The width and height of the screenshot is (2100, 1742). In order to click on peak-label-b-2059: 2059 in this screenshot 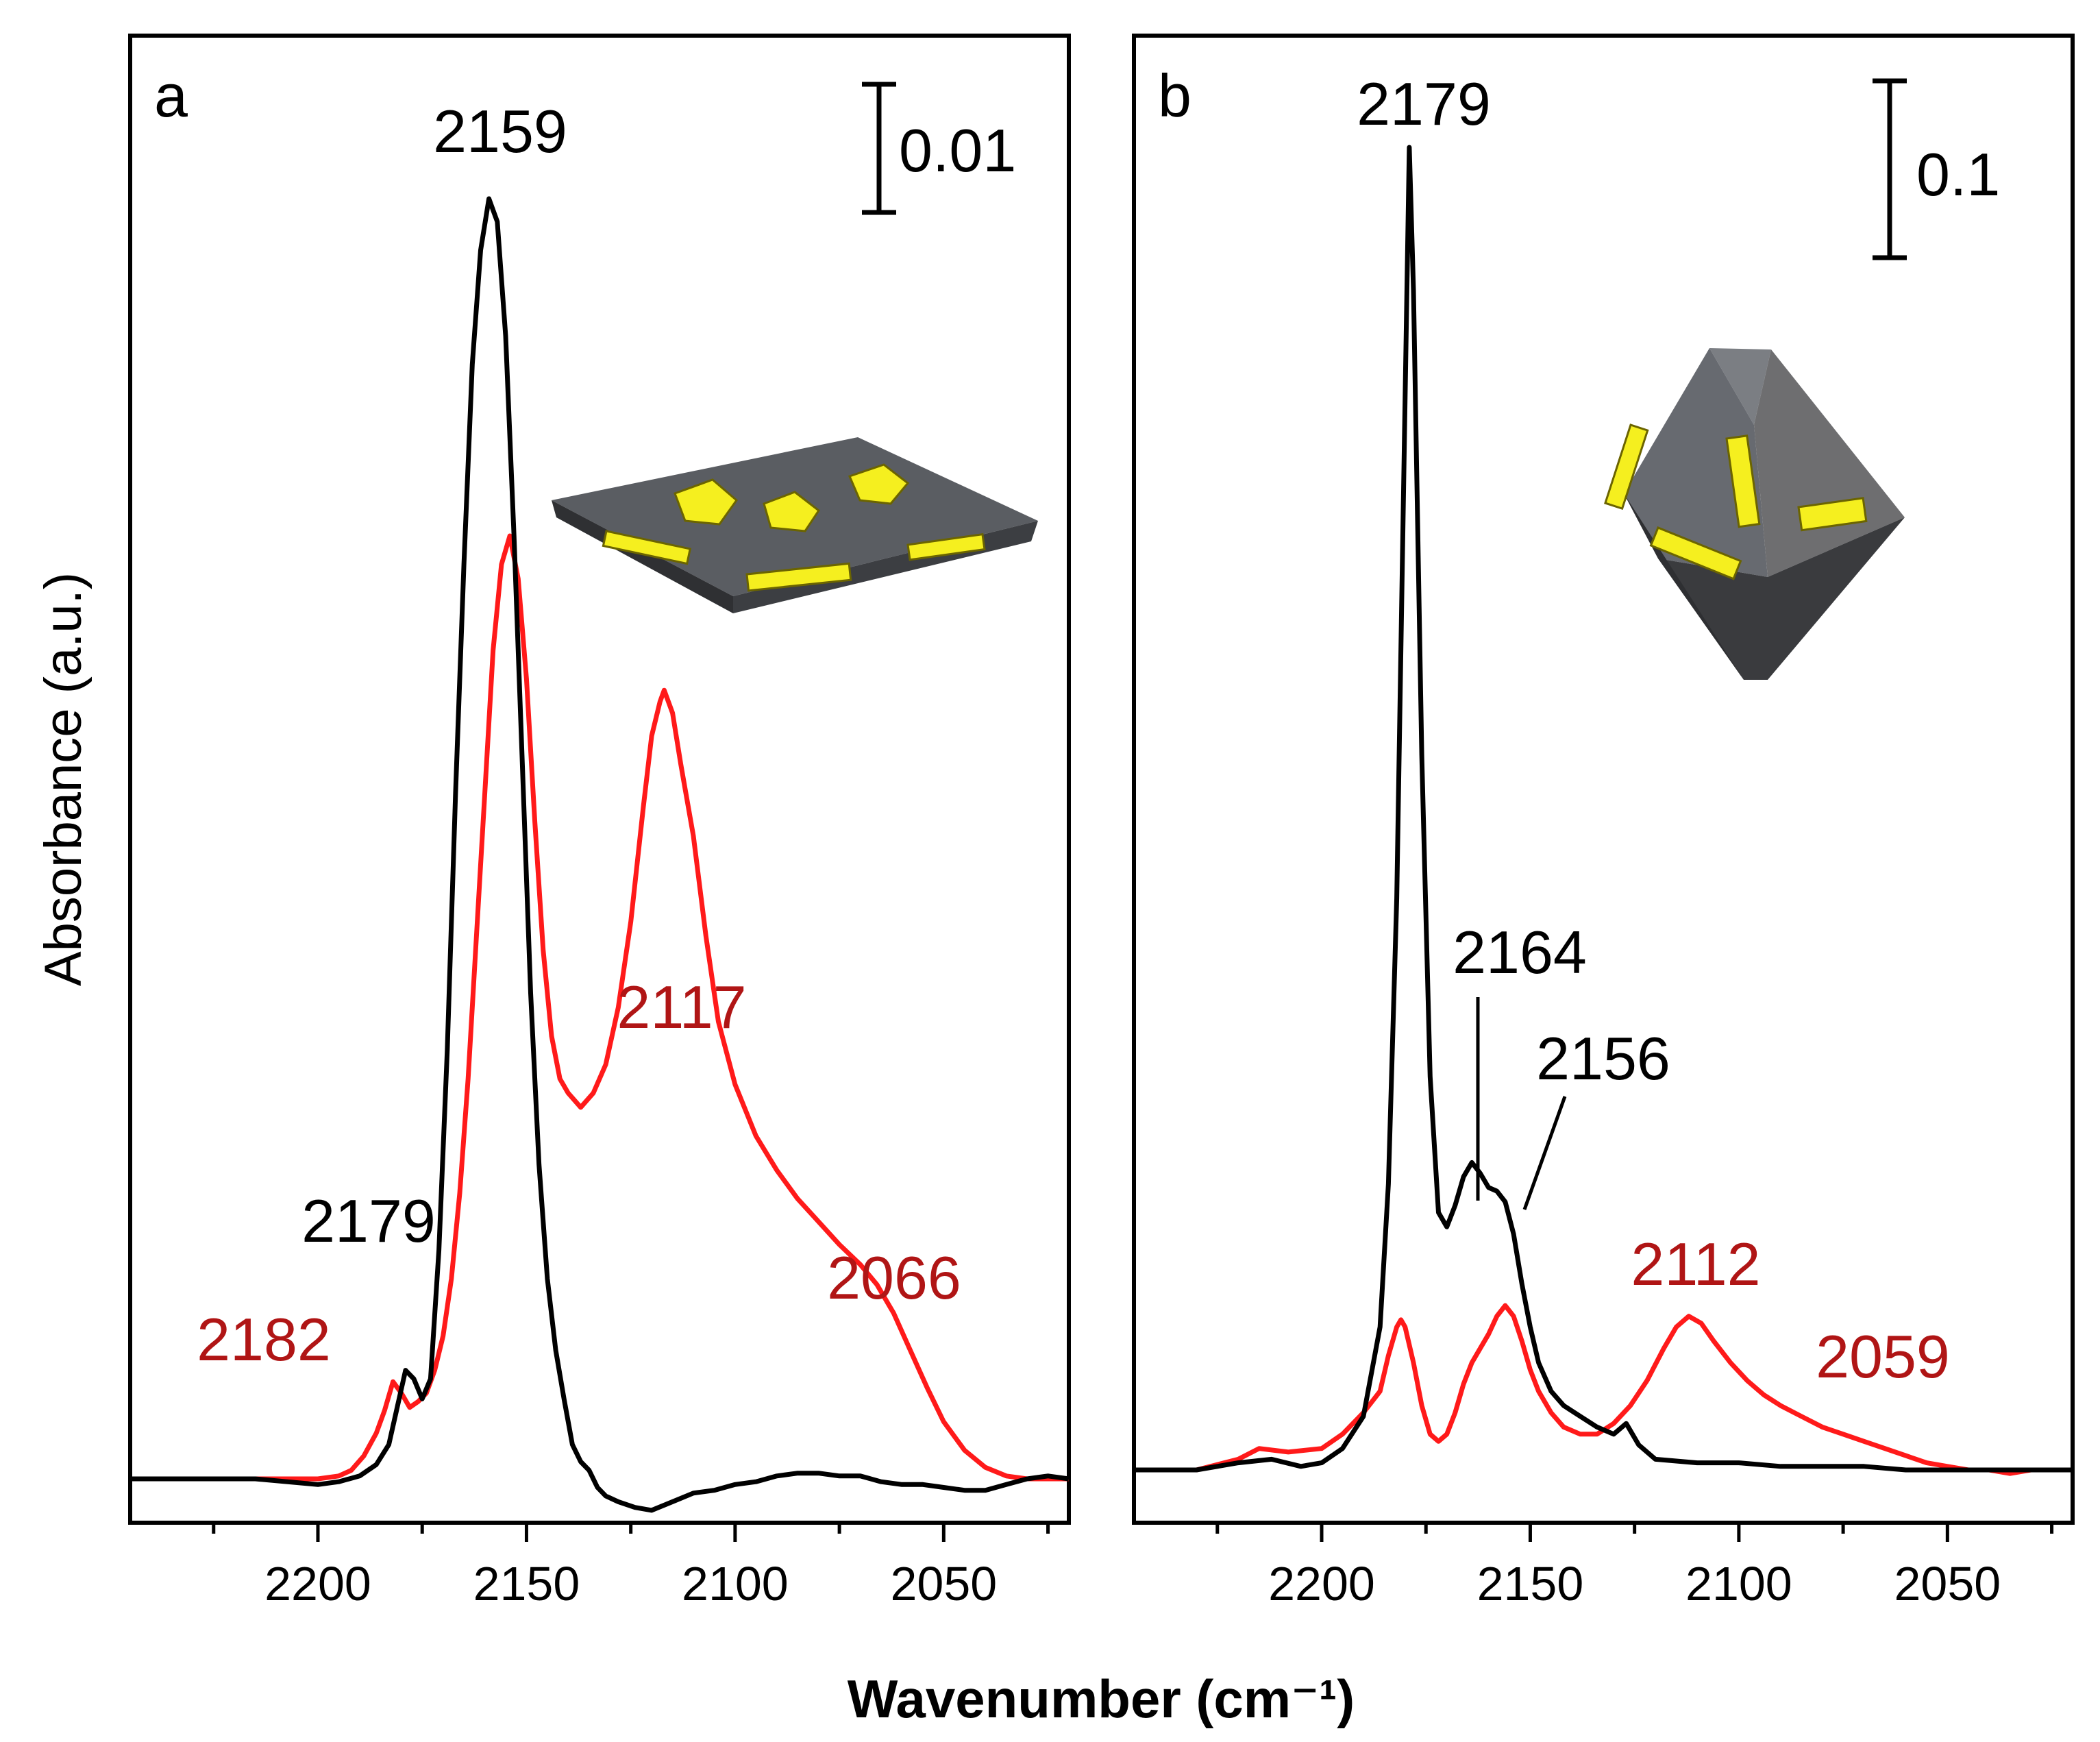, I will do `click(1883, 1356)`.